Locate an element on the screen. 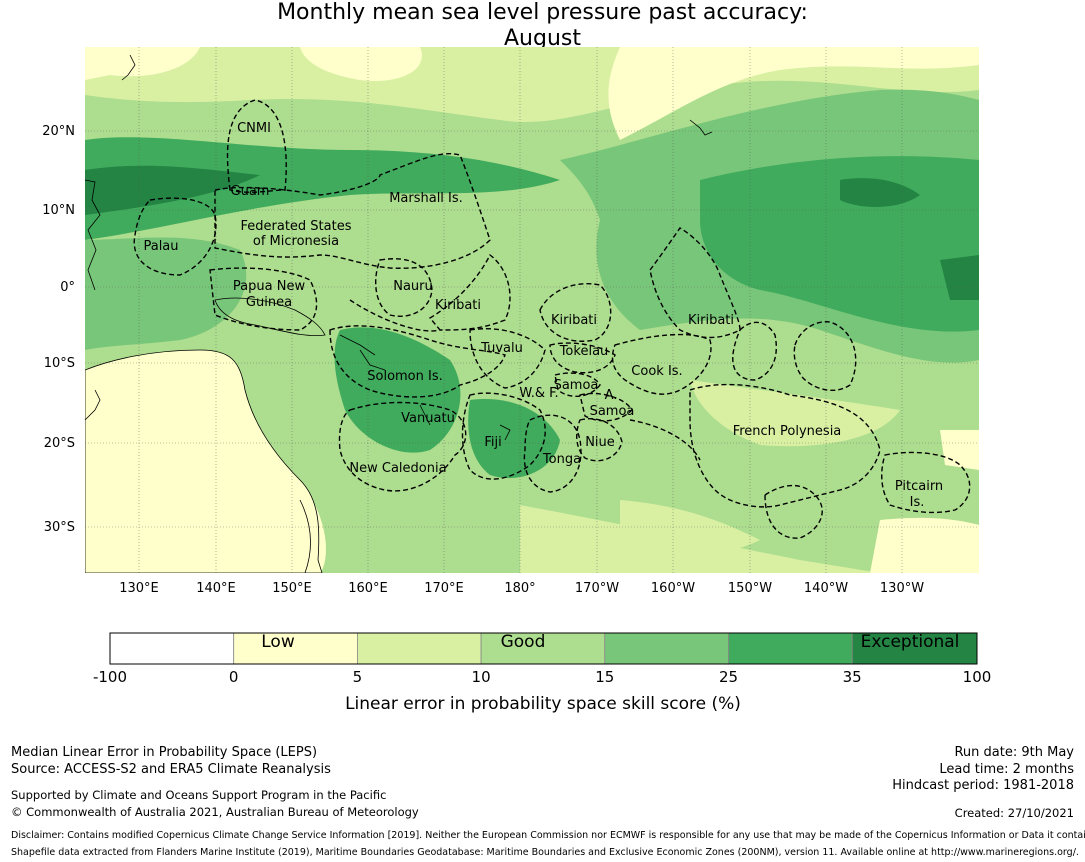 The width and height of the screenshot is (1085, 862). lon-label: 140°W is located at coordinates (826, 588).